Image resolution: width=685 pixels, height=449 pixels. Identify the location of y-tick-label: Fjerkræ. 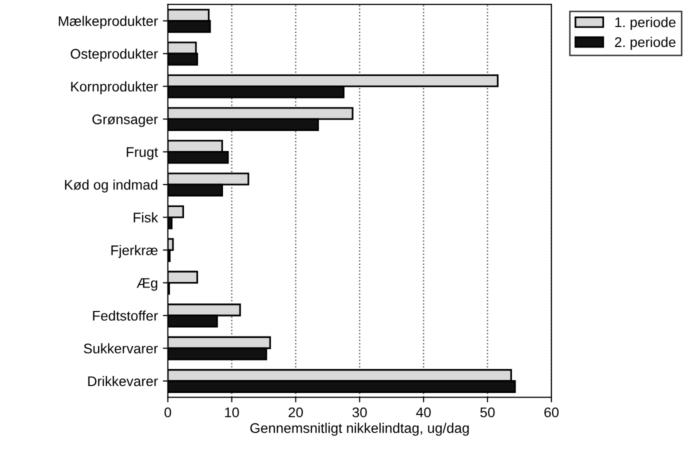
(134, 251).